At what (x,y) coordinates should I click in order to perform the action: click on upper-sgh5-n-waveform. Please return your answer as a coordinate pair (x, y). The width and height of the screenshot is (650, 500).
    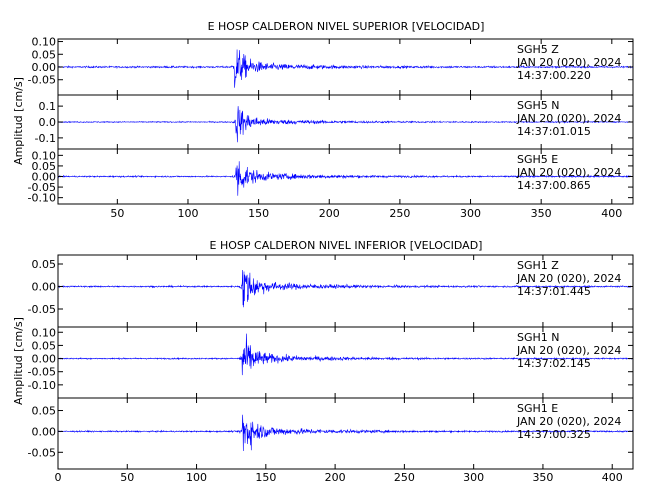
    Looking at the image, I should click on (345, 124).